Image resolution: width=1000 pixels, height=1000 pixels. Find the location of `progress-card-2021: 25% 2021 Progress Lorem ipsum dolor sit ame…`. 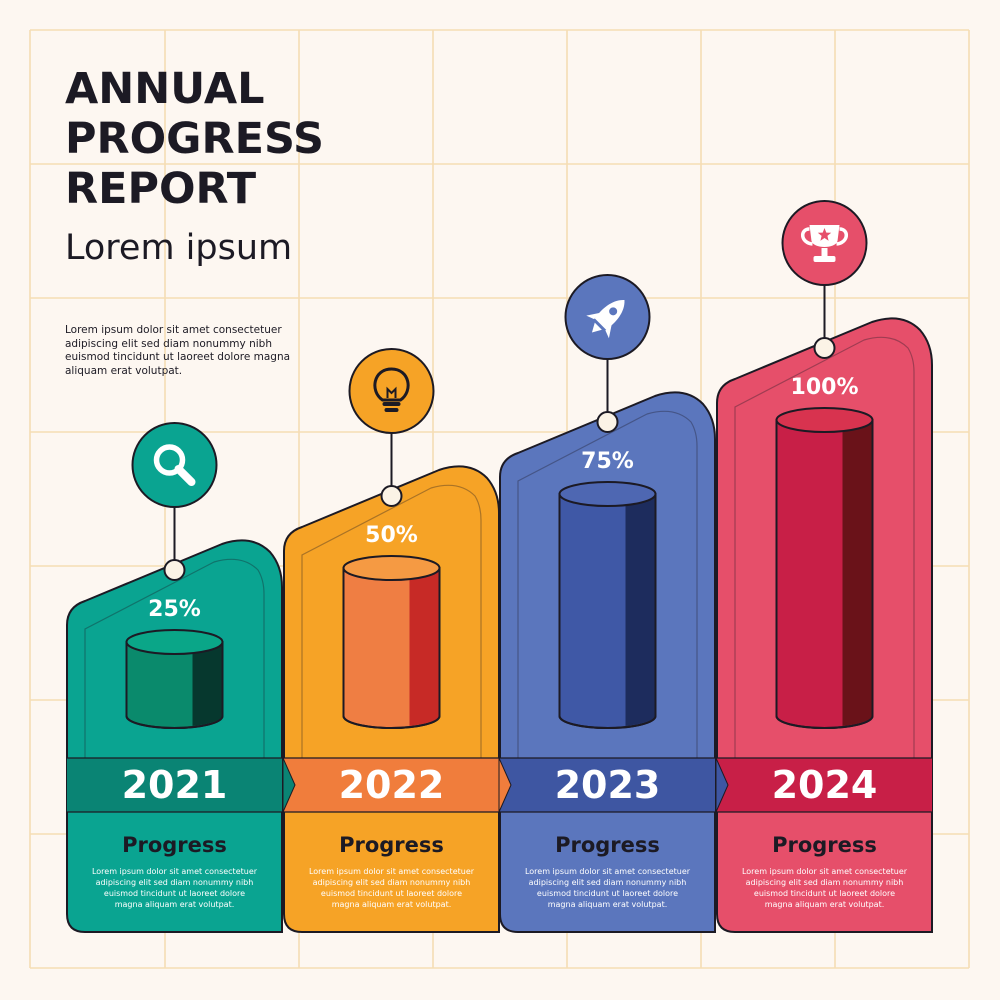

progress-card-2021: 25% 2021 Progress Lorem ipsum dolor sit ame… is located at coordinates (174, 677).